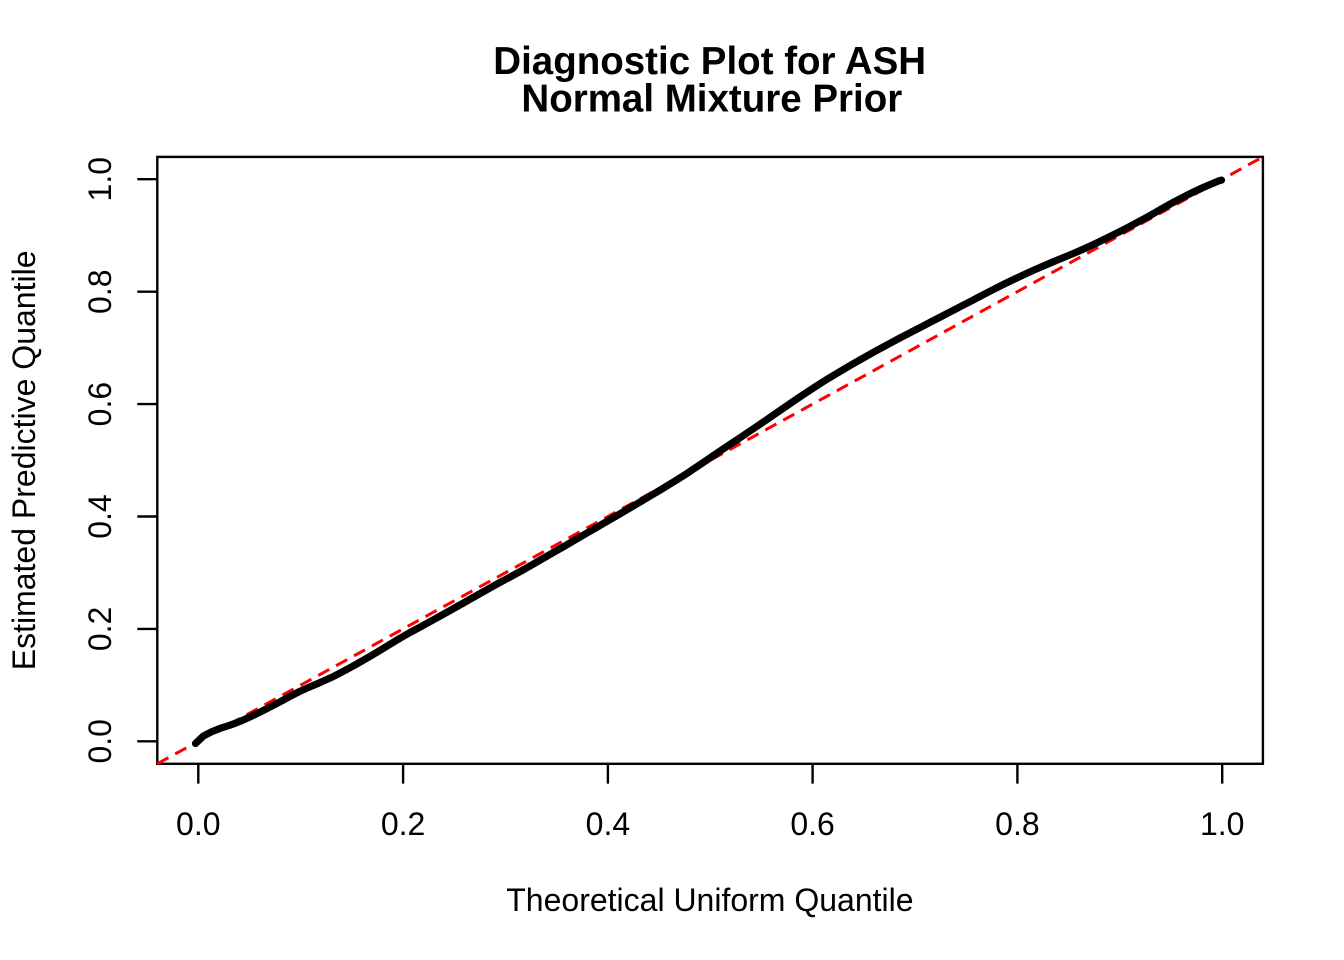 This screenshot has width=1344, height=960. Describe the element at coordinates (24, 461) in the screenshot. I see `svg-text: Estimated Predictive Quantile` at that location.